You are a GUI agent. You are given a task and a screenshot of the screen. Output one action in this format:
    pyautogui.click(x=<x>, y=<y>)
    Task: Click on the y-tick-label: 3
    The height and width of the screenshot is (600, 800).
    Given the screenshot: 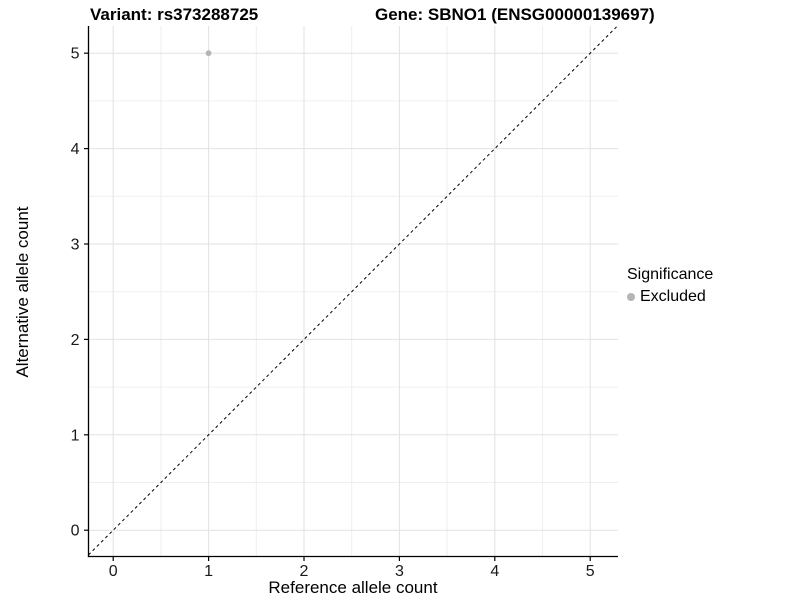 What is the action you would take?
    pyautogui.click(x=75, y=245)
    